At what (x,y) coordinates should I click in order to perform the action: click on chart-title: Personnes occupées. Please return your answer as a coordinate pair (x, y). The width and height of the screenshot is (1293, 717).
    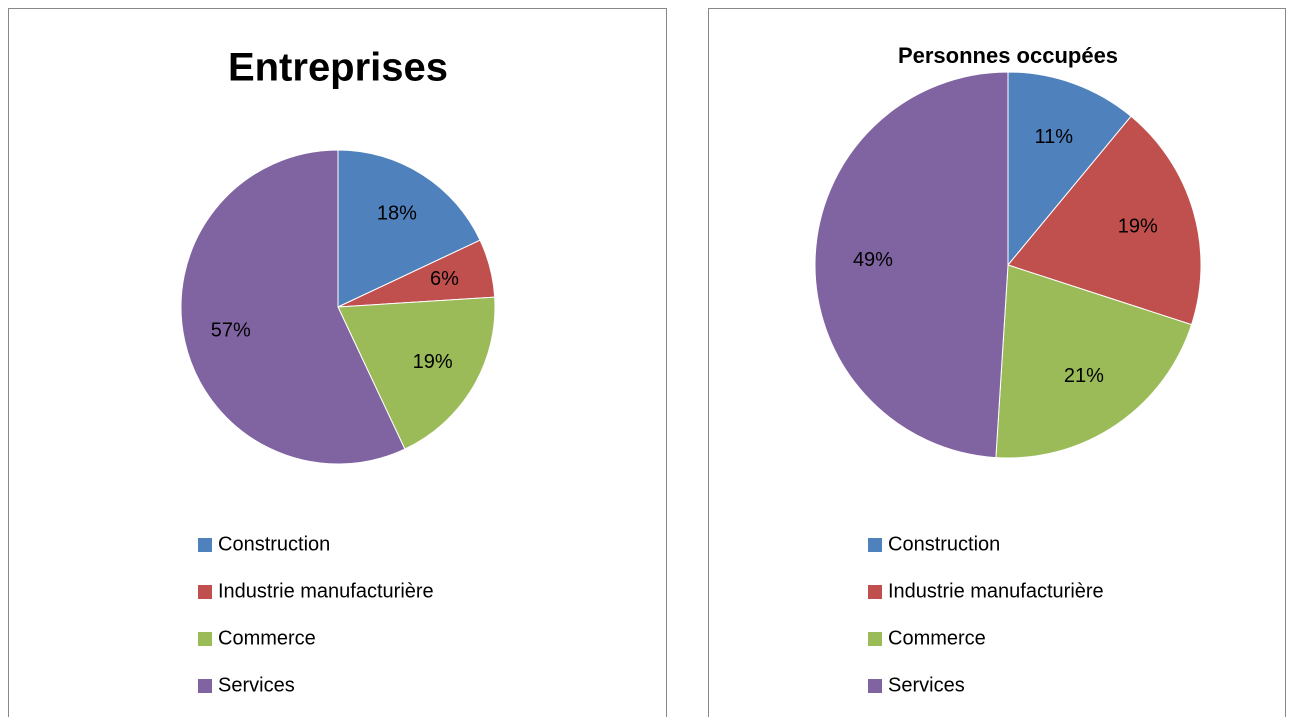
    Looking at the image, I should click on (1008, 55).